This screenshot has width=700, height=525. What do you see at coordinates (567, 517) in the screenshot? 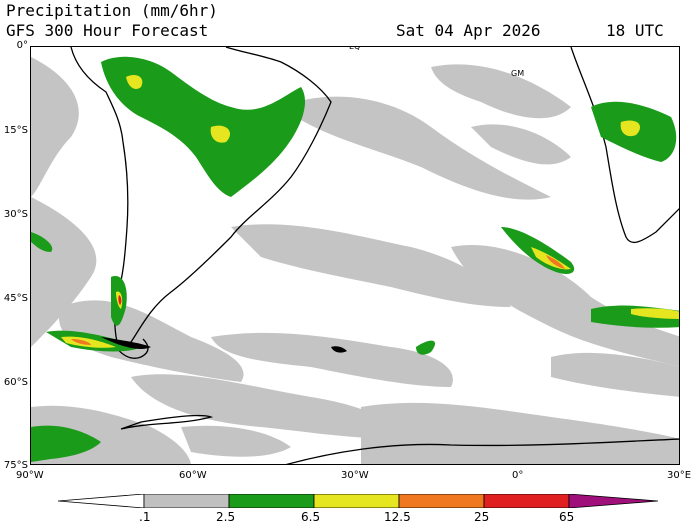
I see `scale-label-65: 65` at bounding box center [567, 517].